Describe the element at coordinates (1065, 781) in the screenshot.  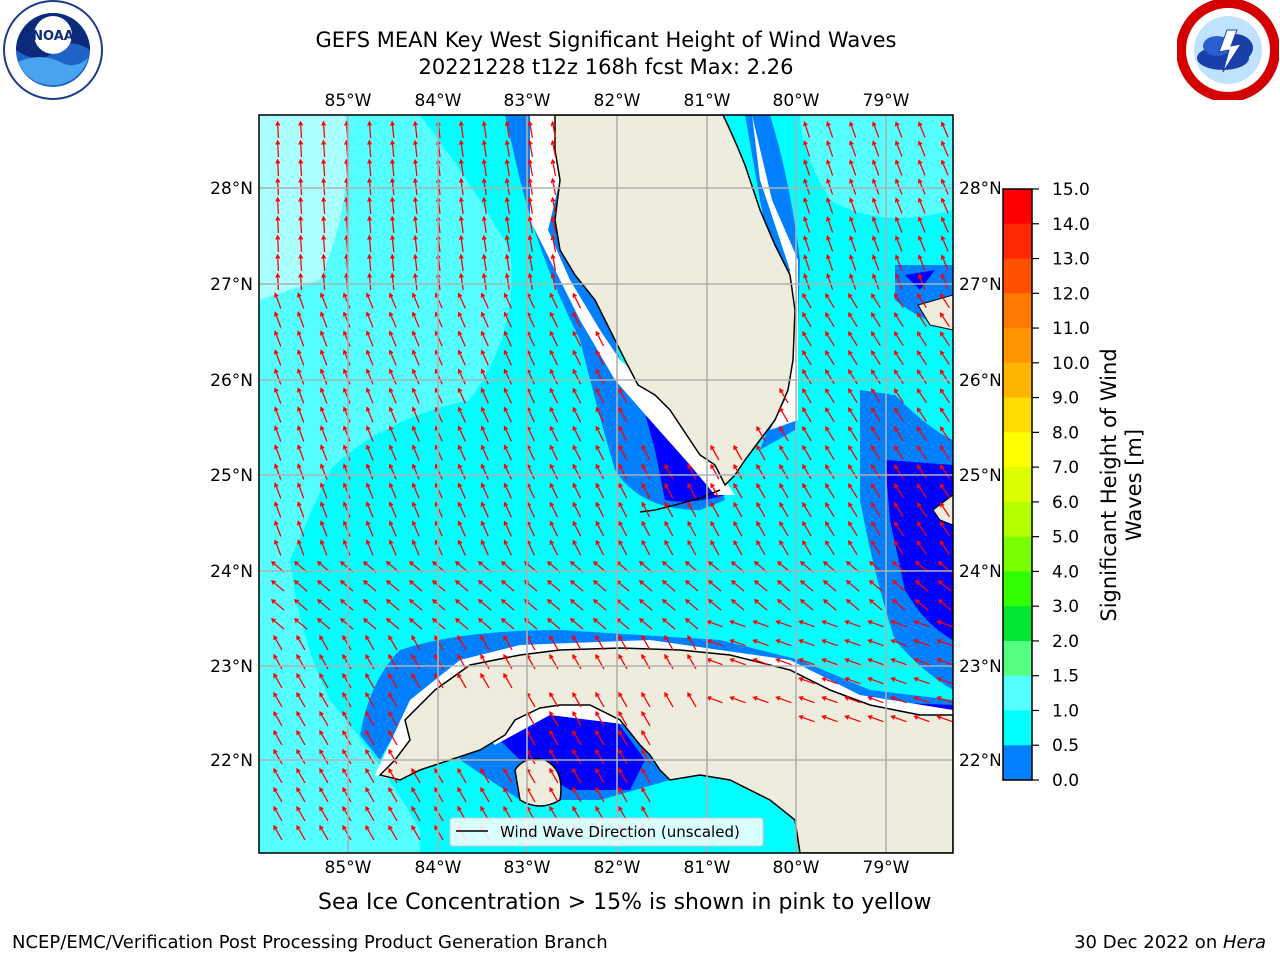
I see `colorbar-tick-label-17: 0.0` at that location.